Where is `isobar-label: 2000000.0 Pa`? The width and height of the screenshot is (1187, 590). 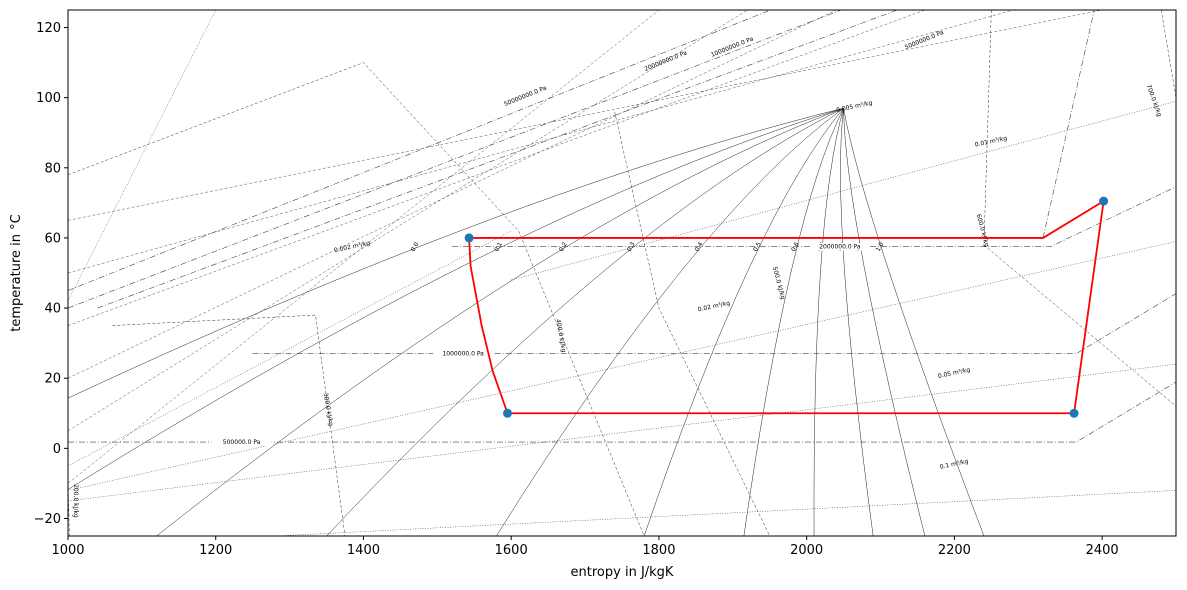 isobar-label: 2000000.0 Pa is located at coordinates (840, 247).